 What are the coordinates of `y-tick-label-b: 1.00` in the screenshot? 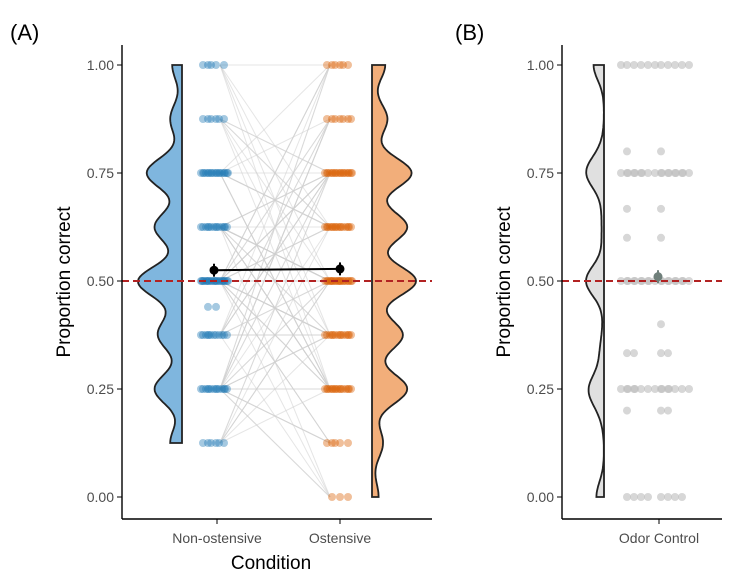 It's located at (540, 65).